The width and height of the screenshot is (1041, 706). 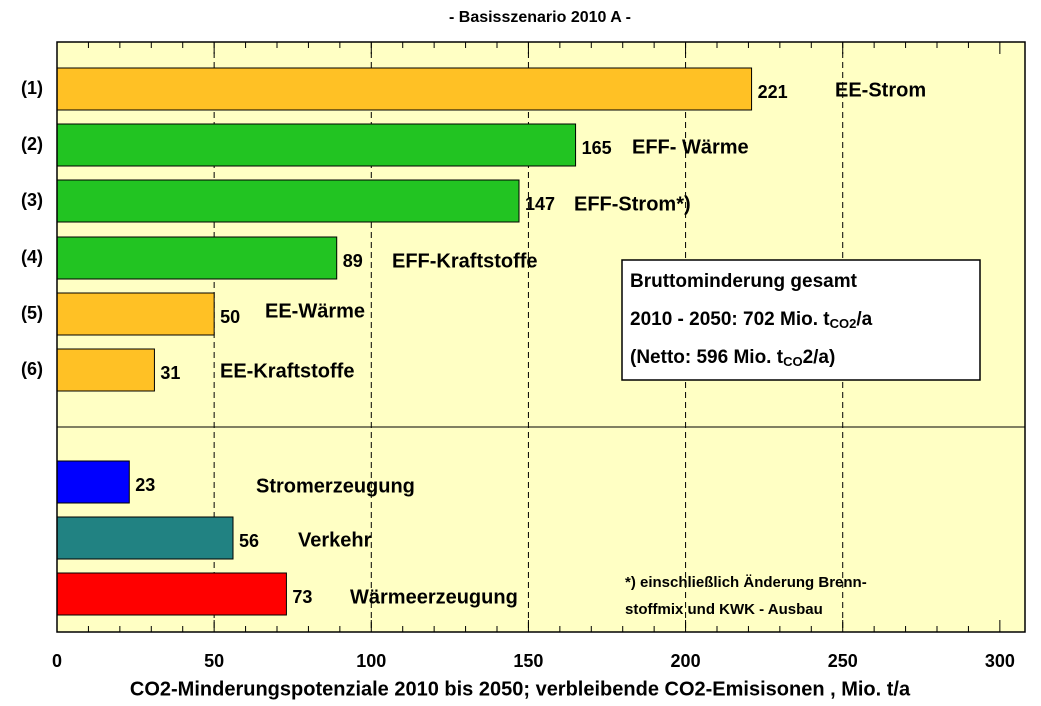 What do you see at coordinates (1000, 661) in the screenshot?
I see `x-tick-label: 300` at bounding box center [1000, 661].